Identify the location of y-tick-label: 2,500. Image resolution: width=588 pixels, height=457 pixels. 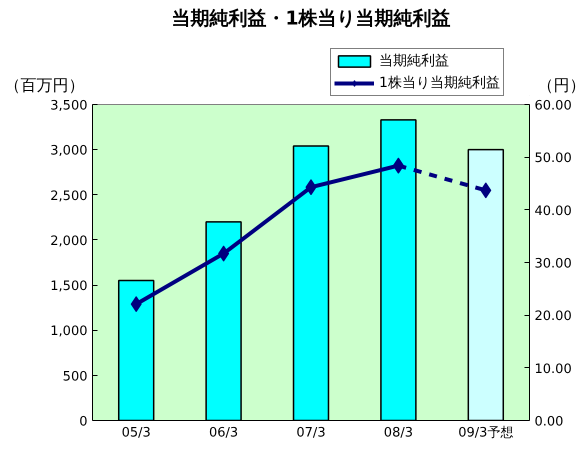
(69, 196).